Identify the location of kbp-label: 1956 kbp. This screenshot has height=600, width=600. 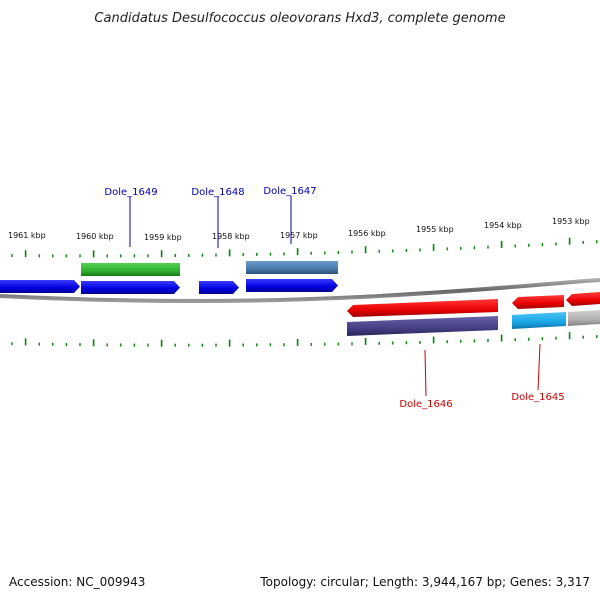
(367, 233).